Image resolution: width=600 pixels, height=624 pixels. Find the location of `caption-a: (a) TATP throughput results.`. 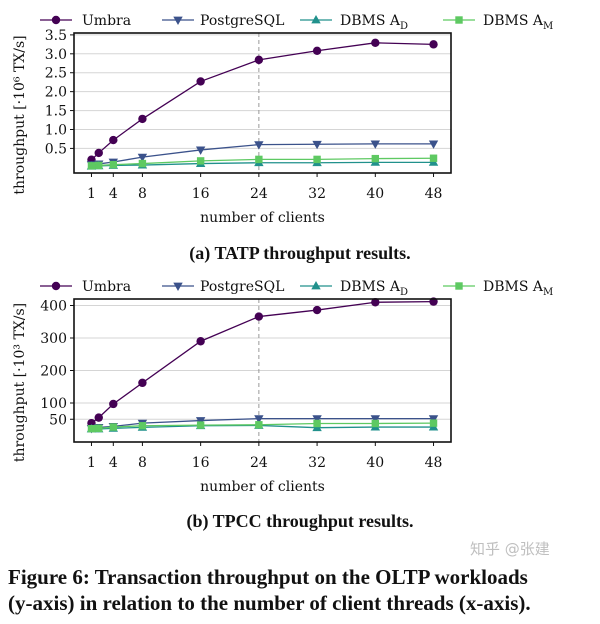

caption-a: (a) TATP throughput results. is located at coordinates (300, 253).